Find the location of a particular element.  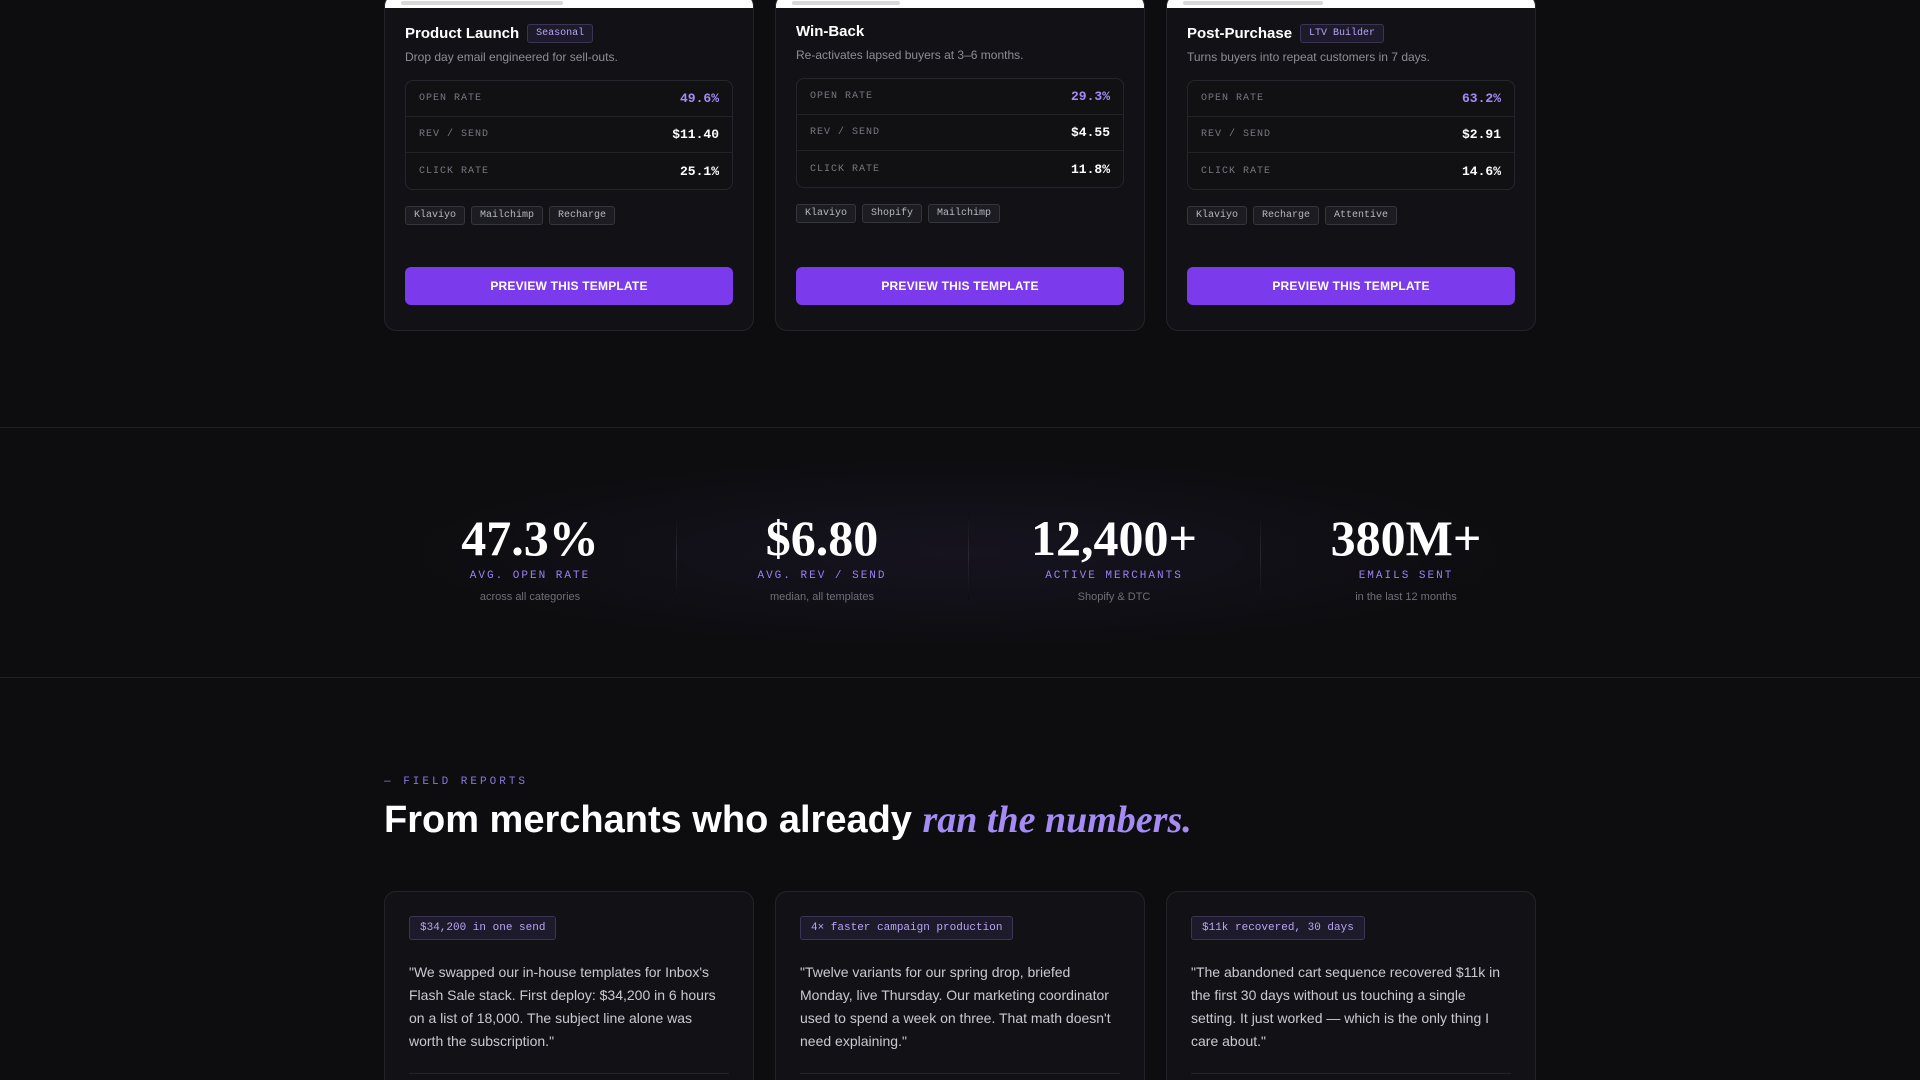

metric-value: 63.2% is located at coordinates (1481, 98).